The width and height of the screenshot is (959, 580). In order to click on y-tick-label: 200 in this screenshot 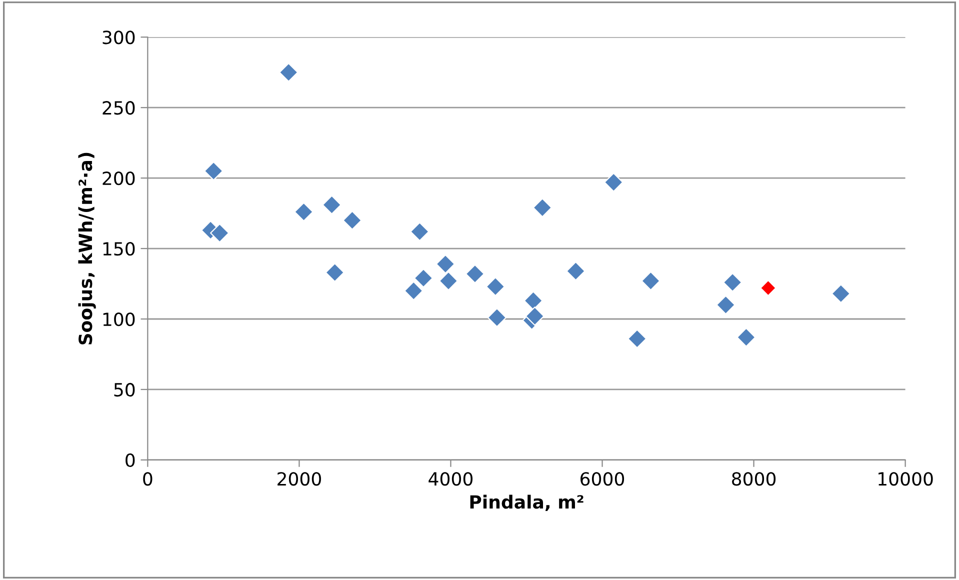, I will do `click(118, 179)`.